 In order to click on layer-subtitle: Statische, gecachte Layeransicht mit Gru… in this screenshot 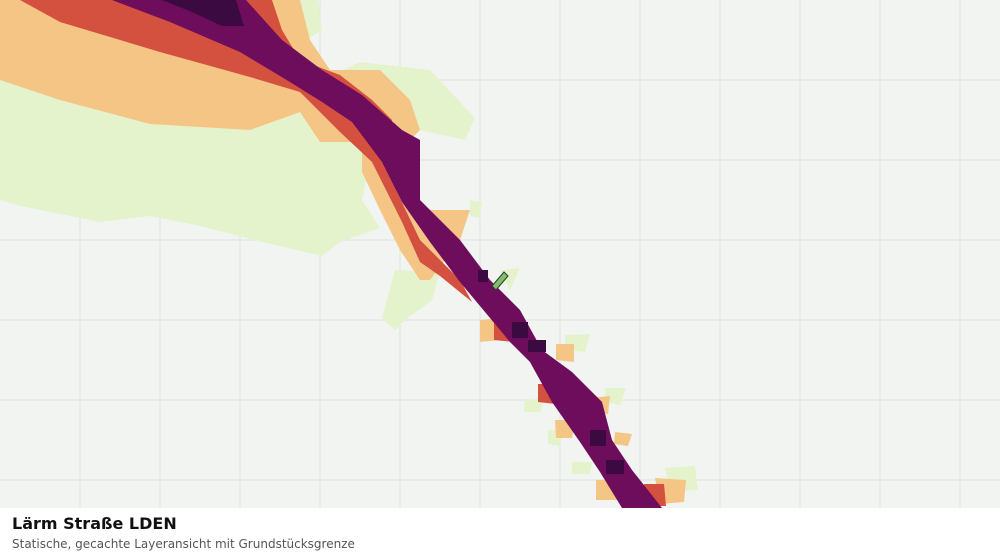, I will do `click(183, 544)`.